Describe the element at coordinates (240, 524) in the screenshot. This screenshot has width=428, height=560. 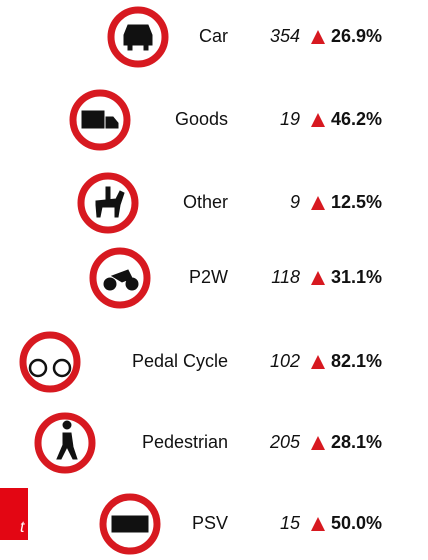
I see `row: PSV 15 50.0%` at that location.